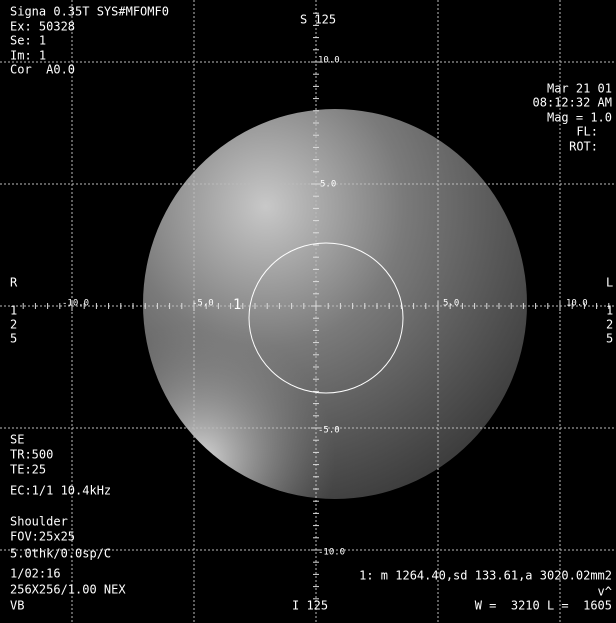 The image size is (616, 623). I want to click on orientation: R, so click(14, 283).